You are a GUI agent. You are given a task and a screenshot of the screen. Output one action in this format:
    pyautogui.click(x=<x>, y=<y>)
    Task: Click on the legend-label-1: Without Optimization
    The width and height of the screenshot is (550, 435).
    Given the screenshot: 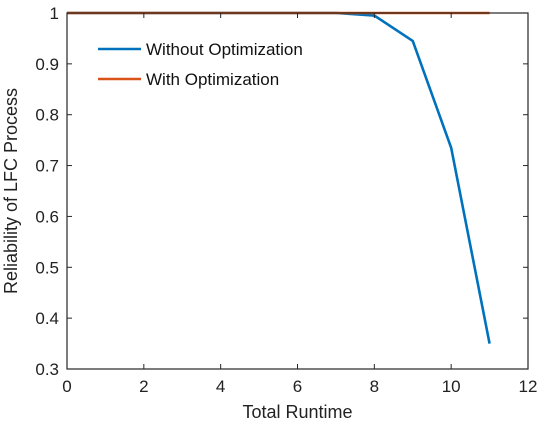 What is the action you would take?
    pyautogui.click(x=224, y=49)
    